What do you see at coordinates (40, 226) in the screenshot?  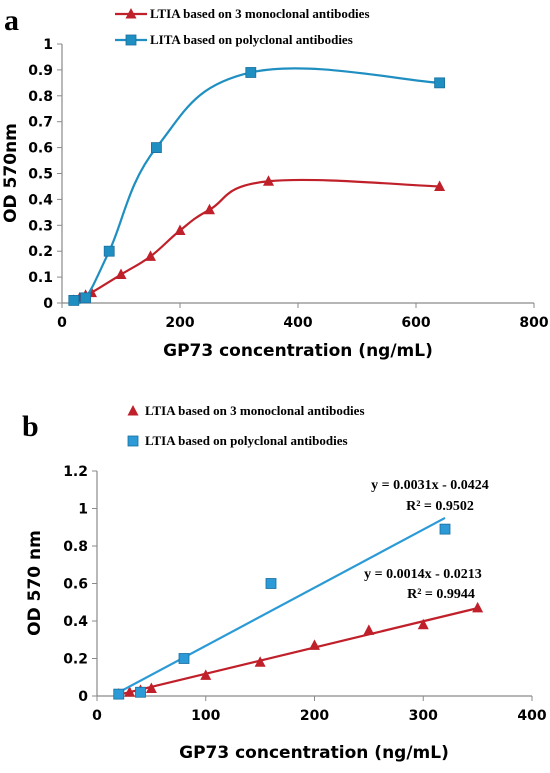 I see `y-tick-label: 0.3` at bounding box center [40, 226].